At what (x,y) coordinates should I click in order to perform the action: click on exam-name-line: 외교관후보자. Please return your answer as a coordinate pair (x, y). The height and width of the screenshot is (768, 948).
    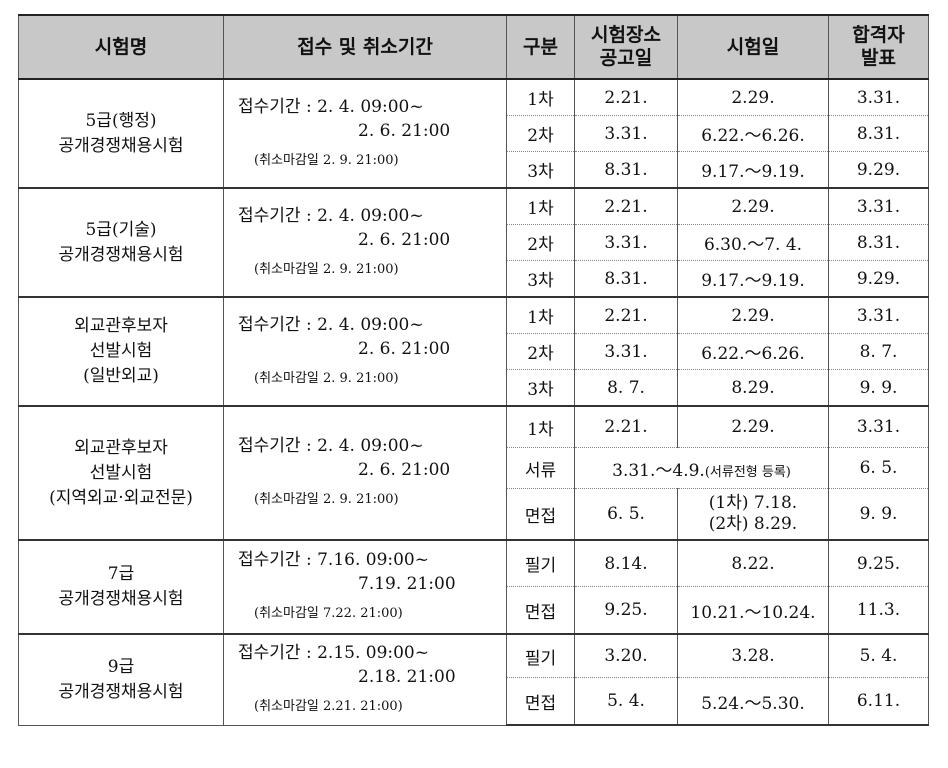
    Looking at the image, I should click on (121, 326).